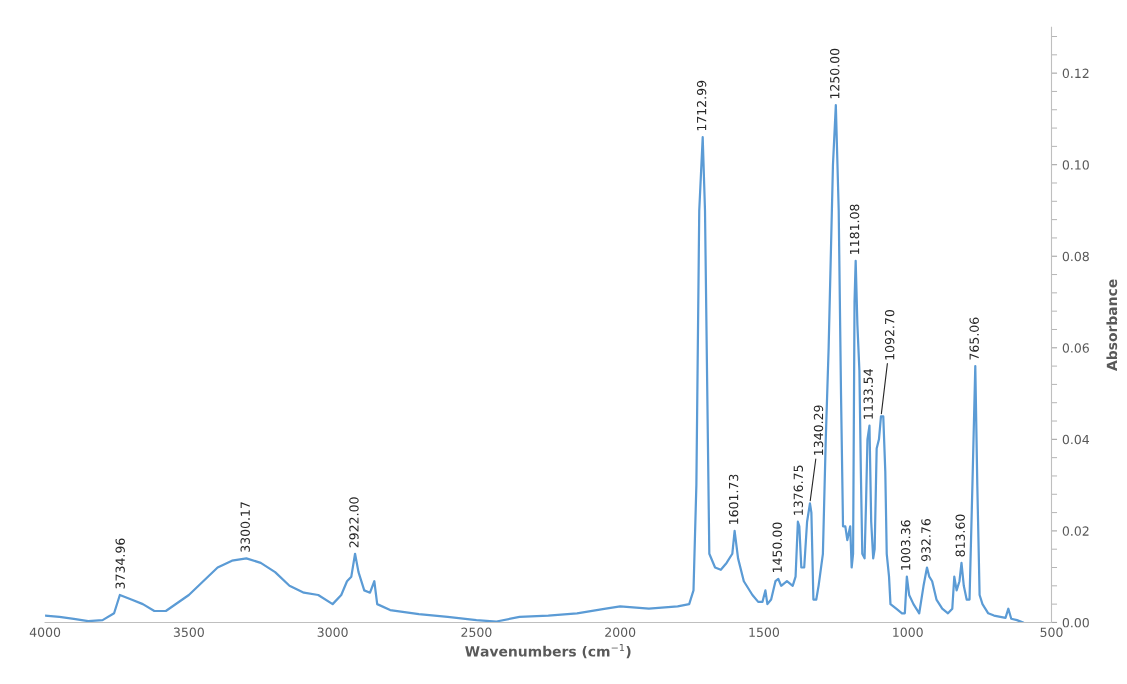 This screenshot has height=684, width=1127. I want to click on annotation: 2922.00, so click(354, 522).